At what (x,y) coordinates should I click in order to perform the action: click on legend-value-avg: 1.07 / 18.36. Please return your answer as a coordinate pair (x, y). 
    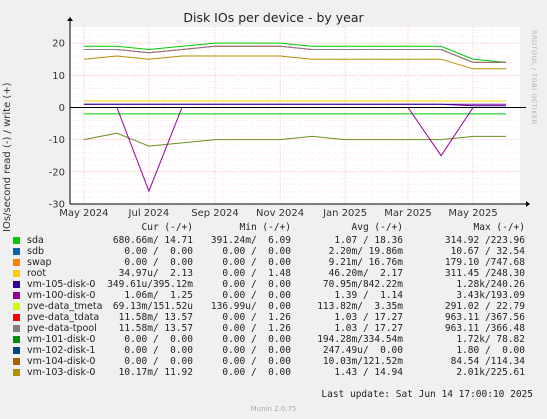
    Looking at the image, I should click on (368, 240).